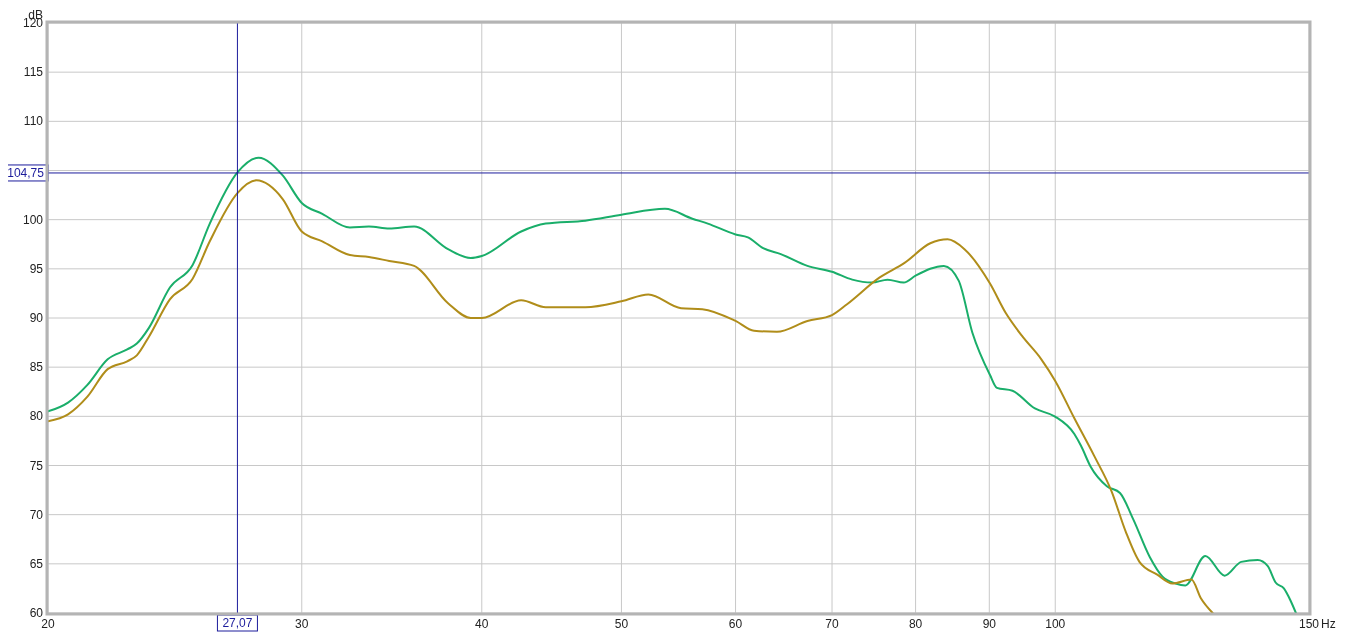 The width and height of the screenshot is (1345, 643). I want to click on y-tick-label: 60, so click(36, 613).